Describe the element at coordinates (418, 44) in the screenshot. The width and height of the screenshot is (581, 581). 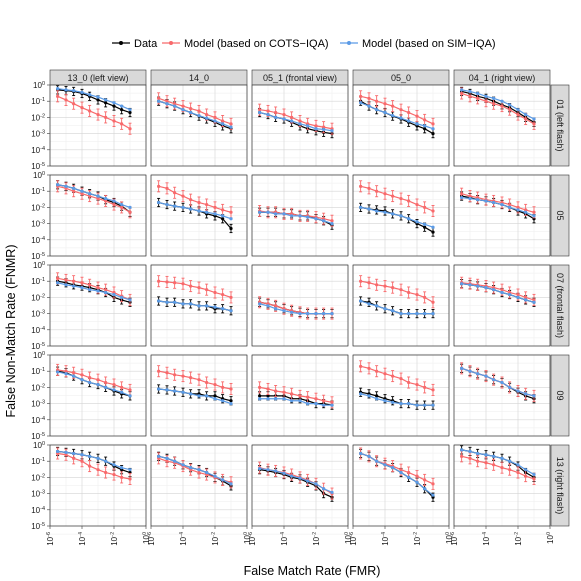
I see `legend-item-sim: Model (based on SIM−IQA)` at that location.